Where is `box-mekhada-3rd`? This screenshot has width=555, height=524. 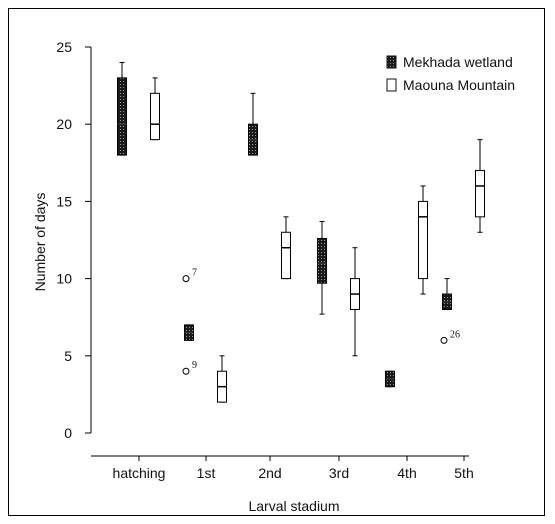 box-mekhada-3rd is located at coordinates (322, 267).